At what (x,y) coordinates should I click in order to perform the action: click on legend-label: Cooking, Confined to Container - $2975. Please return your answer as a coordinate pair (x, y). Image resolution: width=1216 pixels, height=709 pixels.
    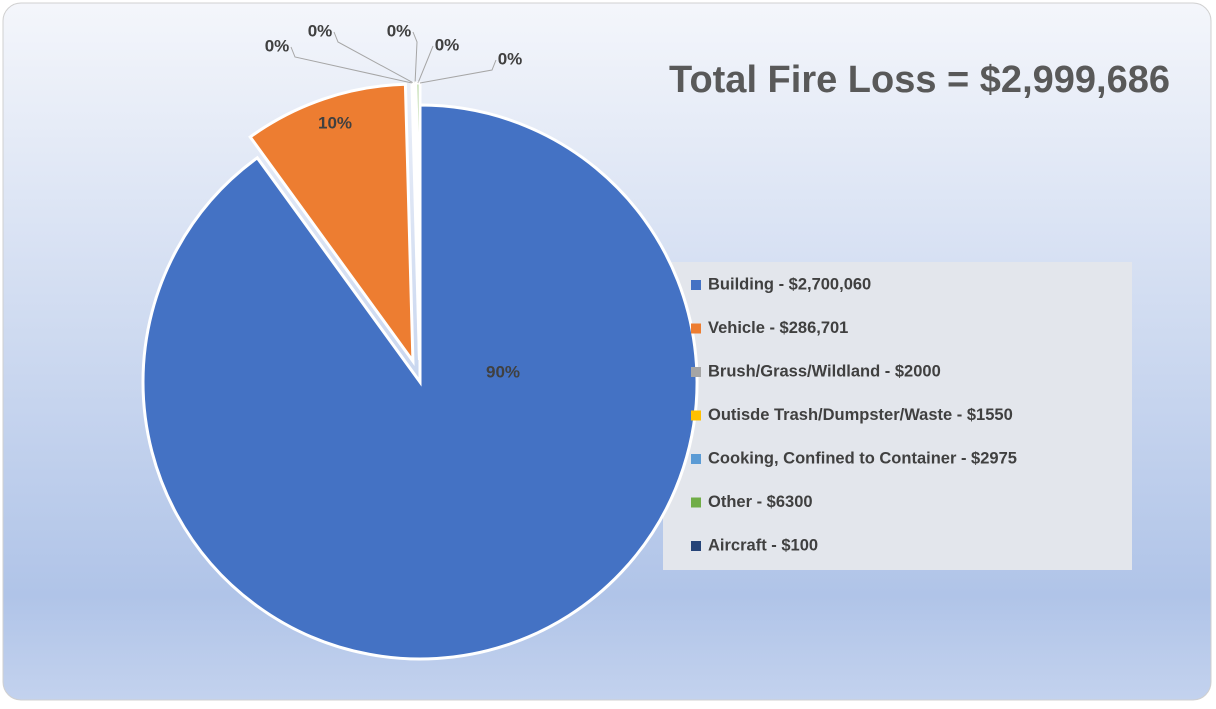
    Looking at the image, I should click on (862, 458).